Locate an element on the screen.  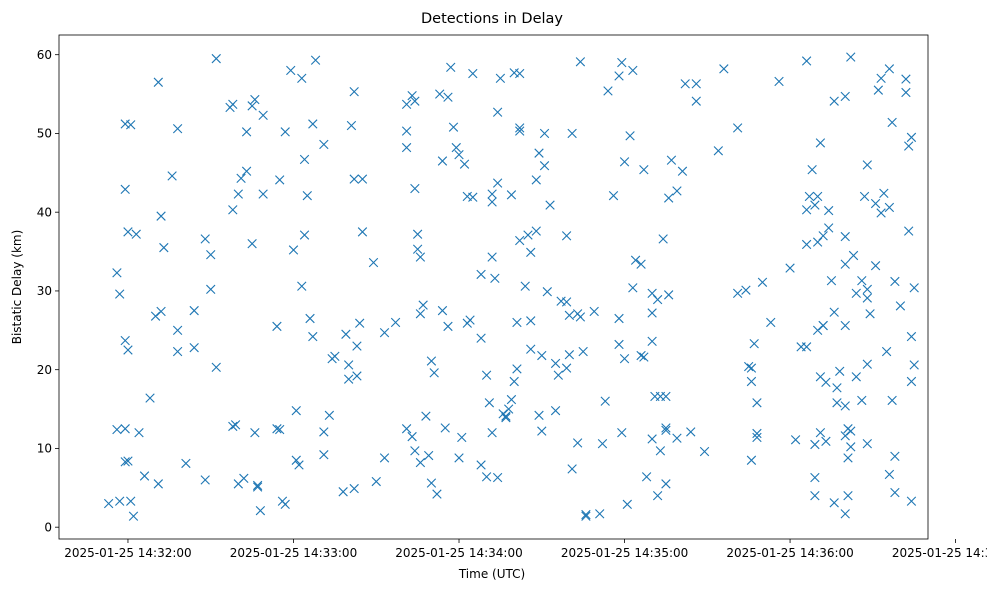
y-axis: 0 10 20 30 40 50 60 is located at coordinates (48, 291).